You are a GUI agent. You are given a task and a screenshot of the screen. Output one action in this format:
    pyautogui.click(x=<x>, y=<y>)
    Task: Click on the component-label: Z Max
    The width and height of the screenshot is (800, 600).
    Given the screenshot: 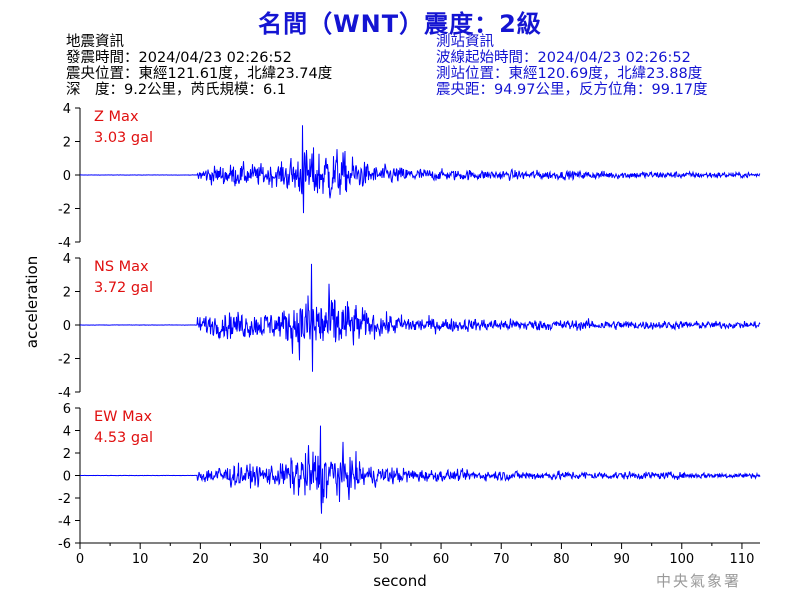 What is the action you would take?
    pyautogui.click(x=116, y=117)
    